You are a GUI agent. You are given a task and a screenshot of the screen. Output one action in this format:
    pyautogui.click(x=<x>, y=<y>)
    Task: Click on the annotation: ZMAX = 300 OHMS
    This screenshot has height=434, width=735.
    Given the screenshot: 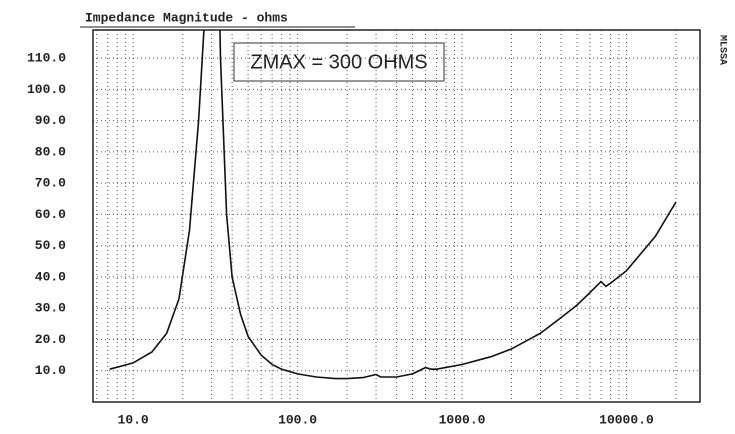 What is the action you would take?
    pyautogui.click(x=338, y=62)
    